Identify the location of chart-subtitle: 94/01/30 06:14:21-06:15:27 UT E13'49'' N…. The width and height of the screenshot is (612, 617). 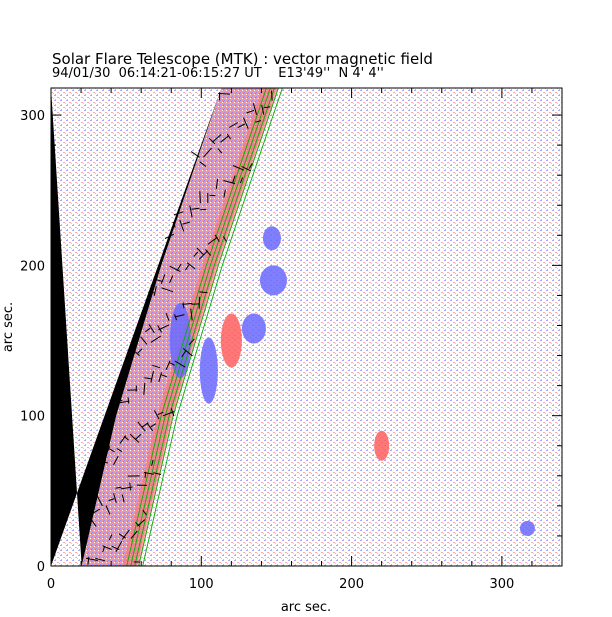
(218, 73).